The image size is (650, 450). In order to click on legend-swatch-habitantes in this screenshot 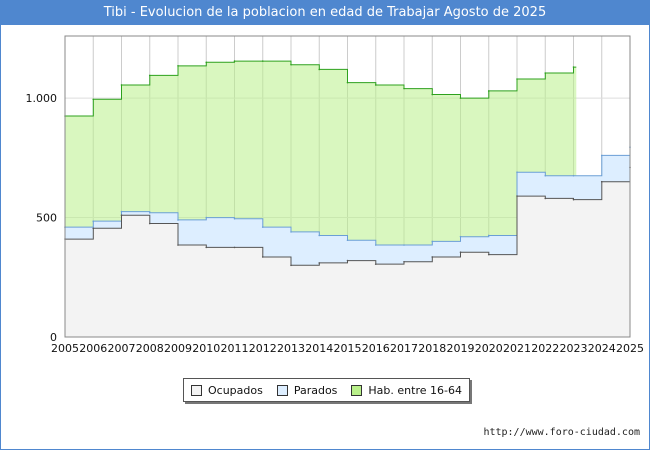, I will do `click(357, 390)`.